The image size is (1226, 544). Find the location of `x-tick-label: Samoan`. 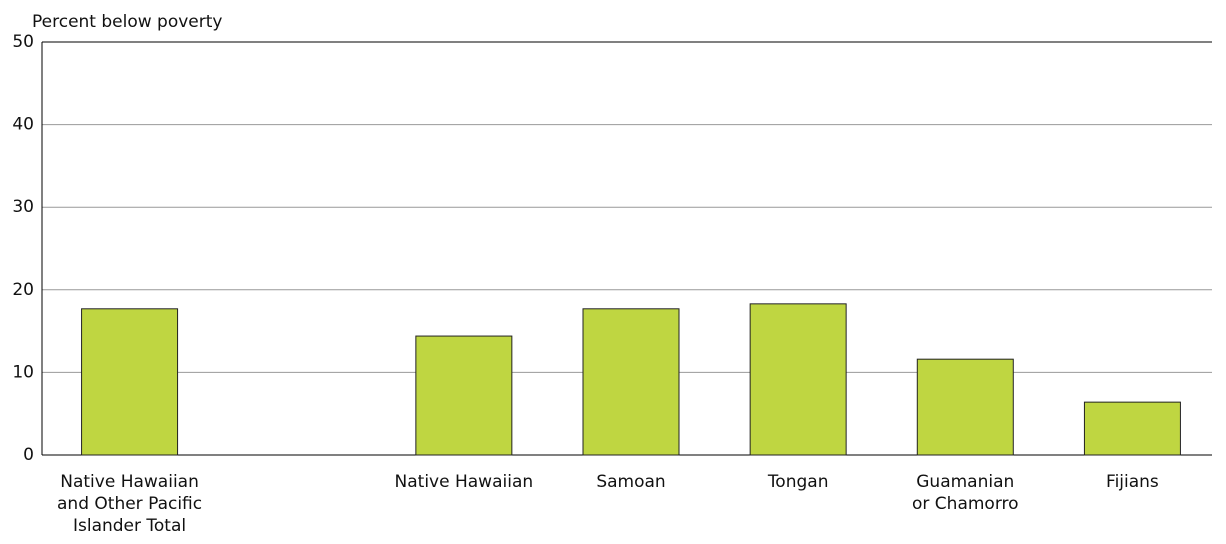

x-tick-label: Samoan is located at coordinates (631, 482).